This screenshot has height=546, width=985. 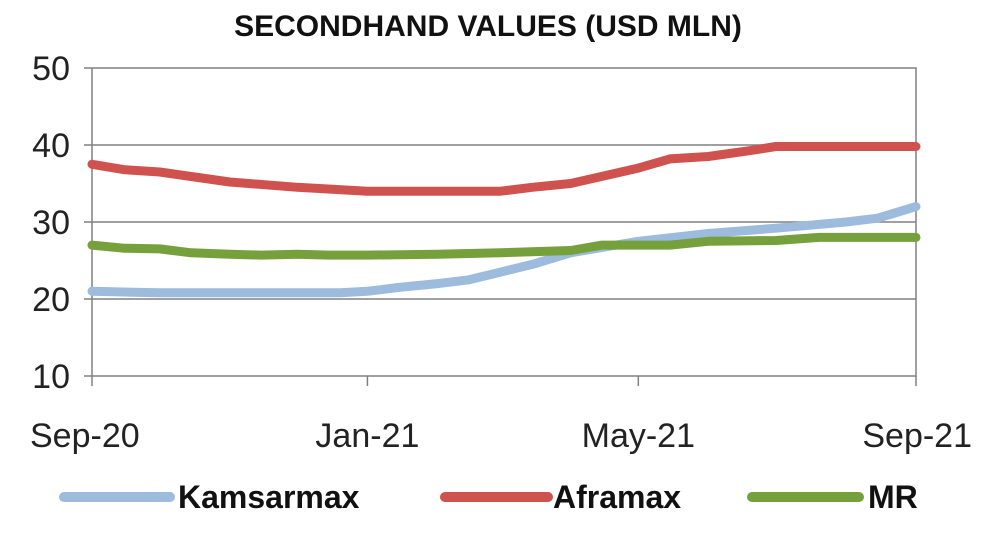 What do you see at coordinates (51, 377) in the screenshot?
I see `y-tick-label: 10` at bounding box center [51, 377].